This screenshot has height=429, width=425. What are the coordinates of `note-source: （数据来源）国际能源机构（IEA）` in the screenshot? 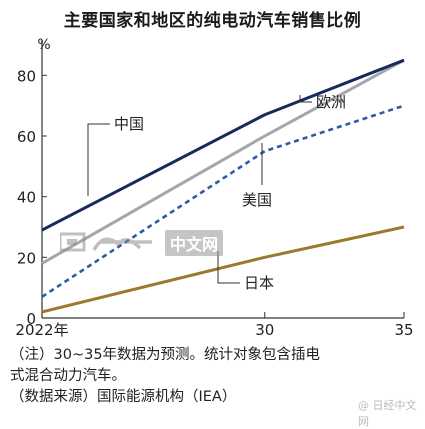 It's located at (123, 397).